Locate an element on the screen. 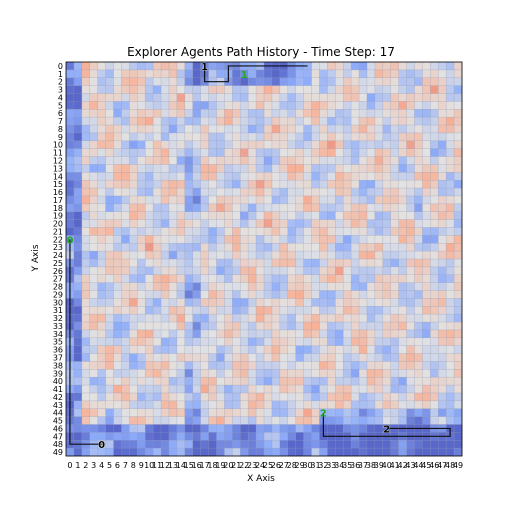 The height and width of the screenshot is (512, 512). x-tick-label: 39 is located at coordinates (379, 465).